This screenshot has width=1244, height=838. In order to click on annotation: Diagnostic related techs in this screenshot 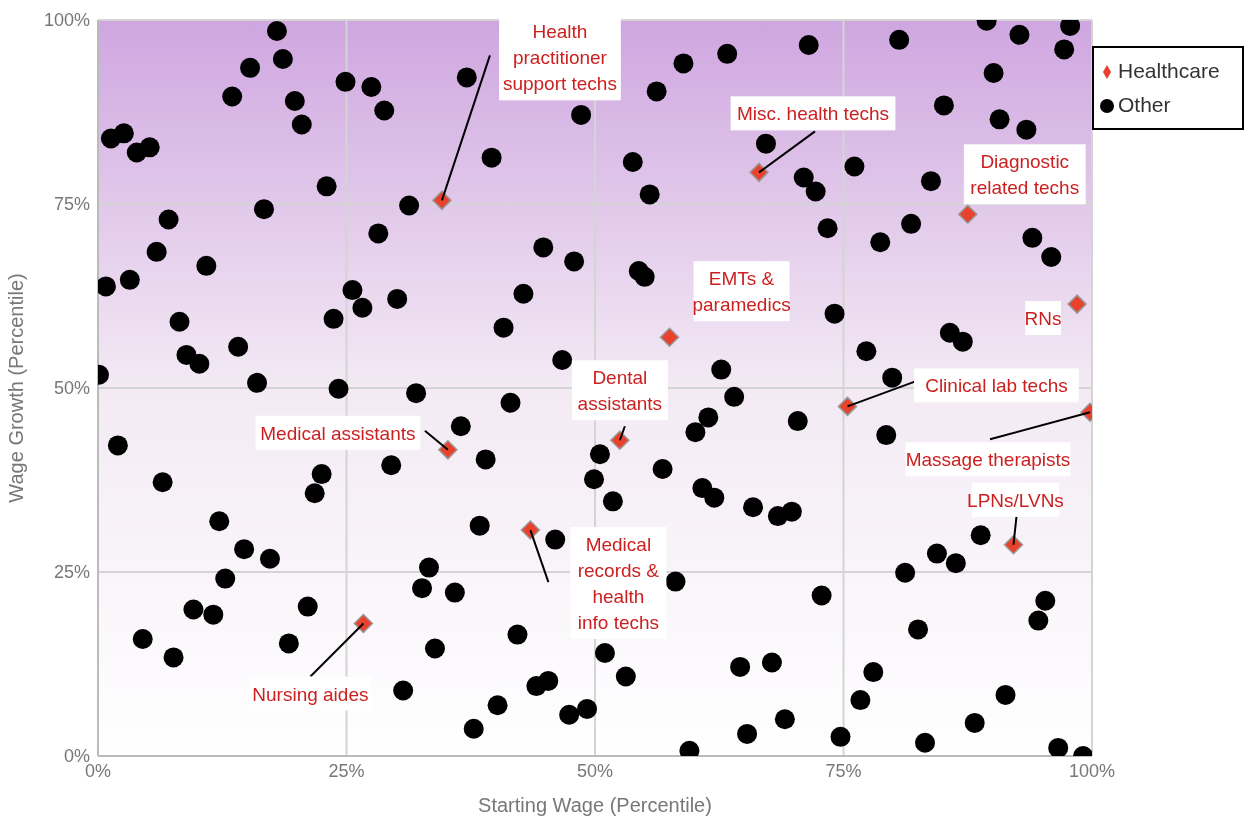, I will do `click(1025, 175)`.